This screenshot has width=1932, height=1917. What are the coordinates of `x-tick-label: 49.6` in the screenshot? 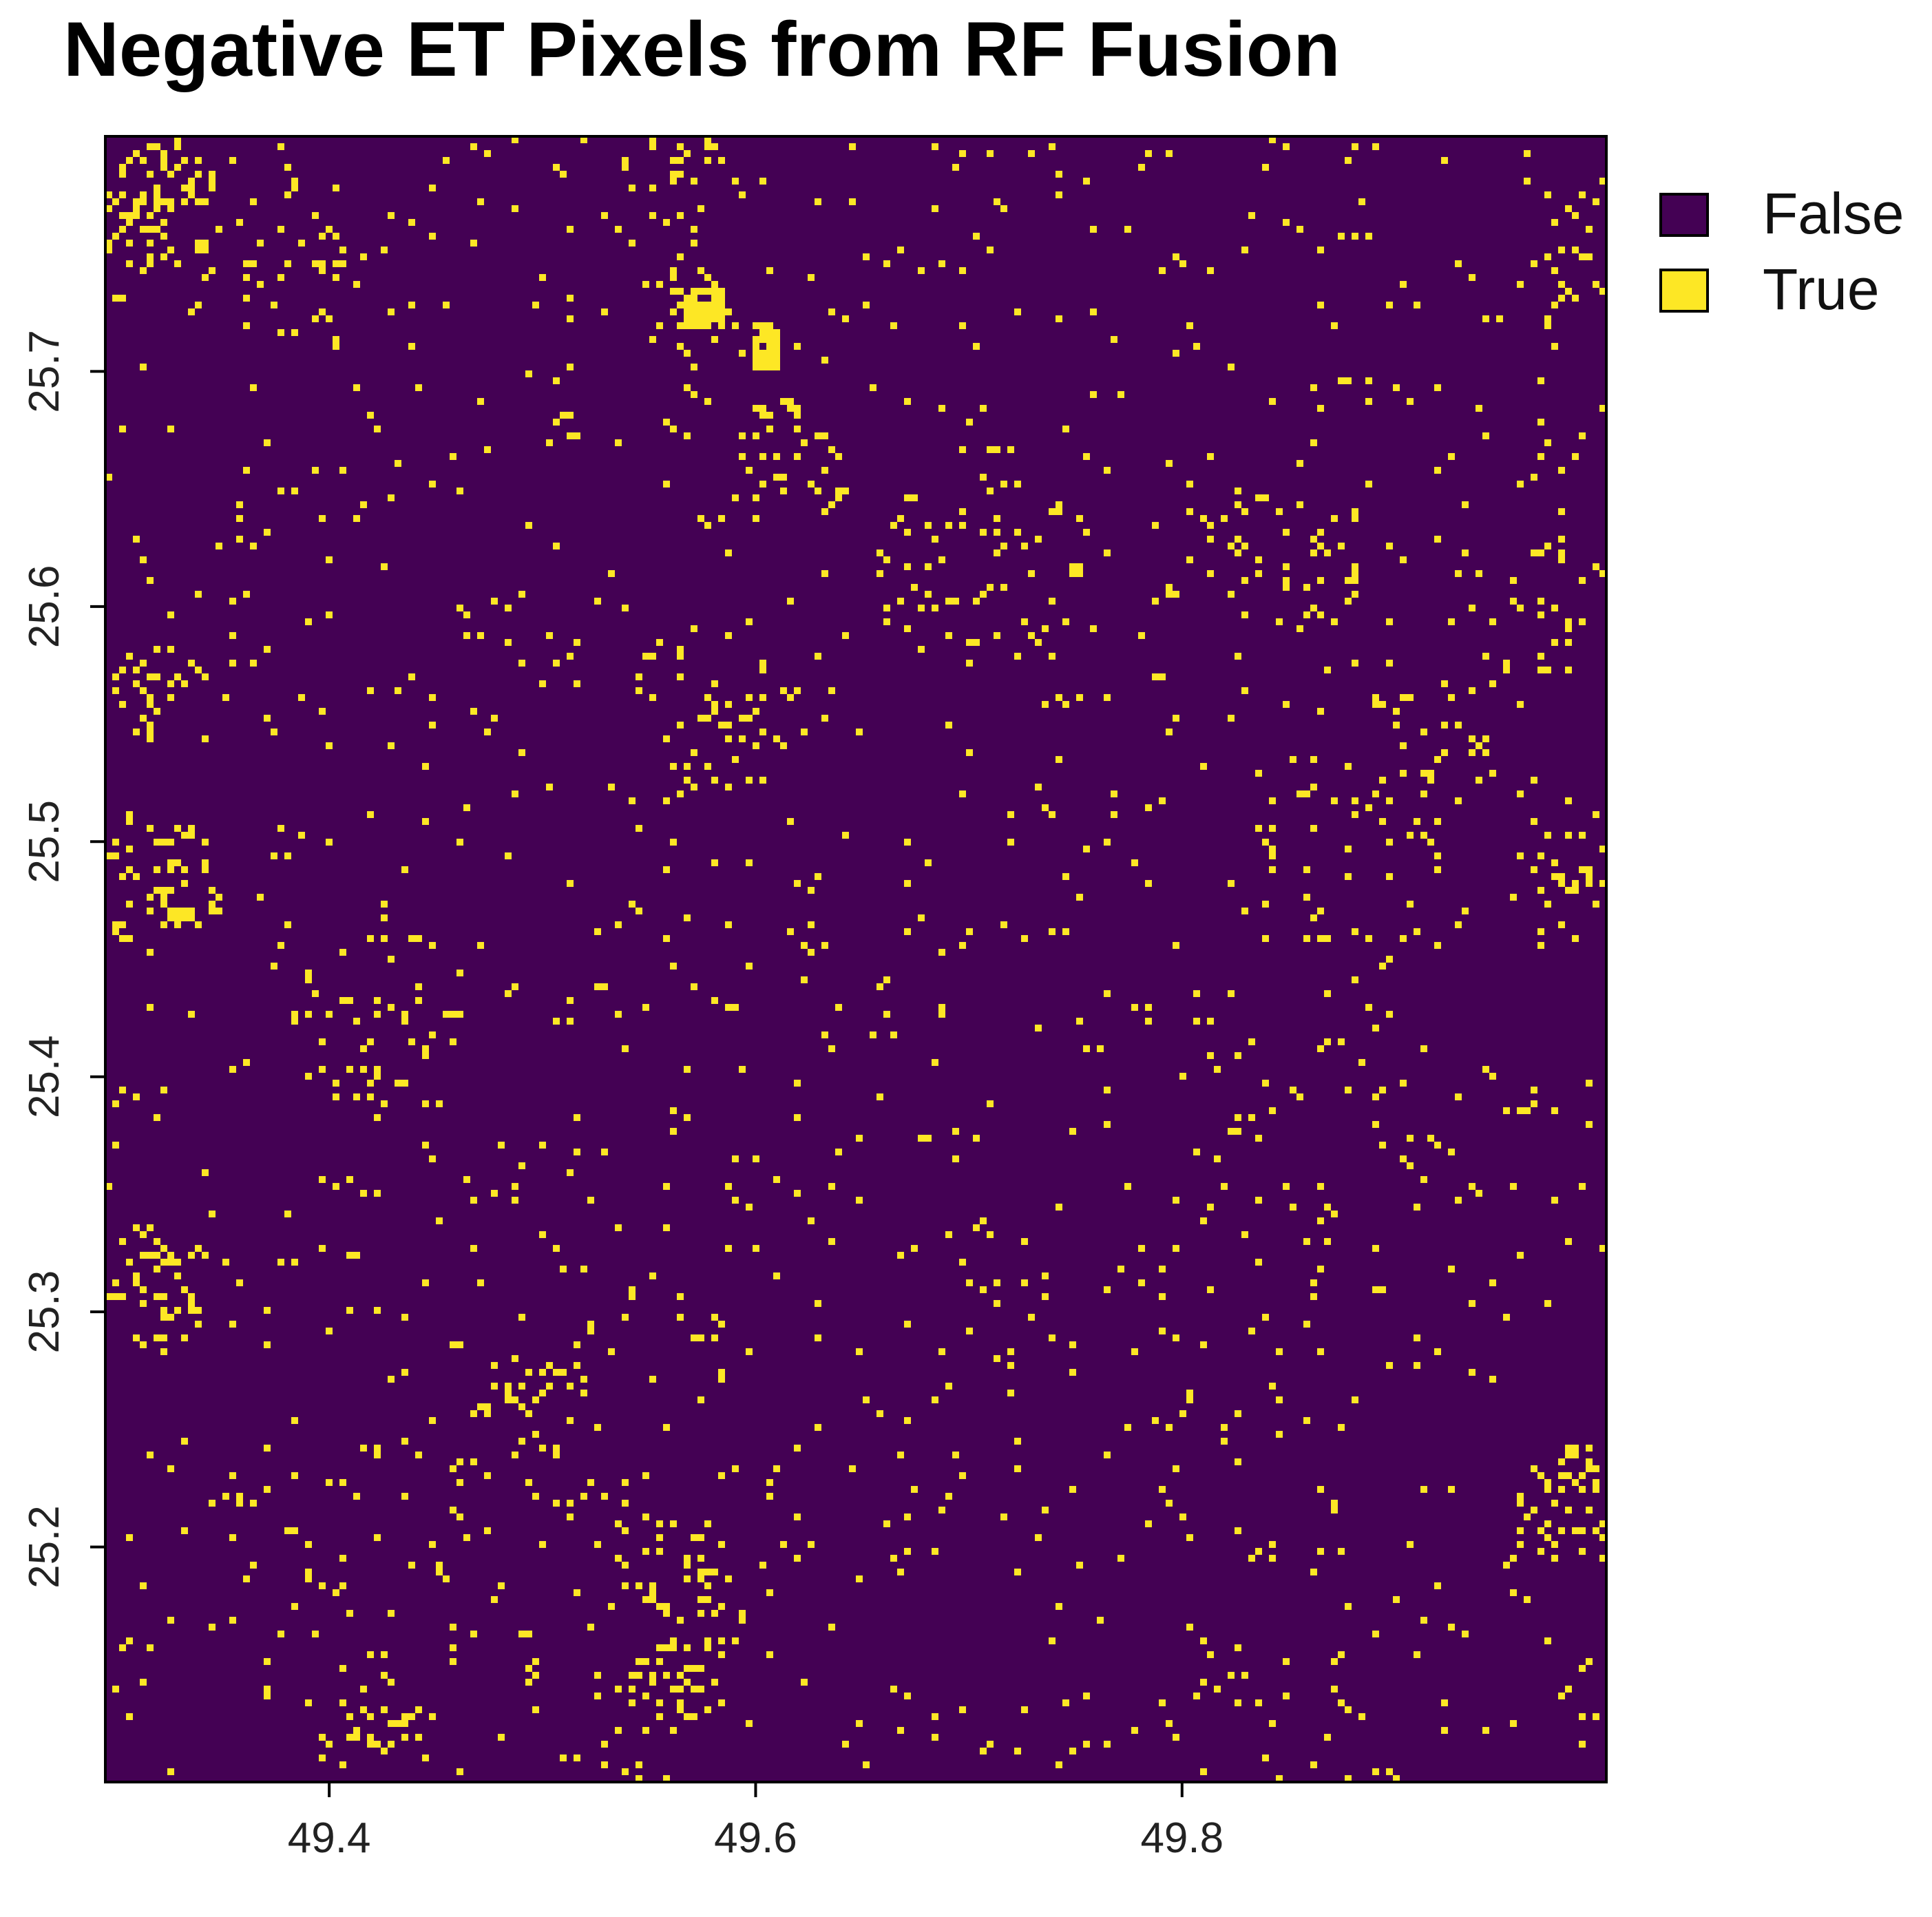 It's located at (755, 1838).